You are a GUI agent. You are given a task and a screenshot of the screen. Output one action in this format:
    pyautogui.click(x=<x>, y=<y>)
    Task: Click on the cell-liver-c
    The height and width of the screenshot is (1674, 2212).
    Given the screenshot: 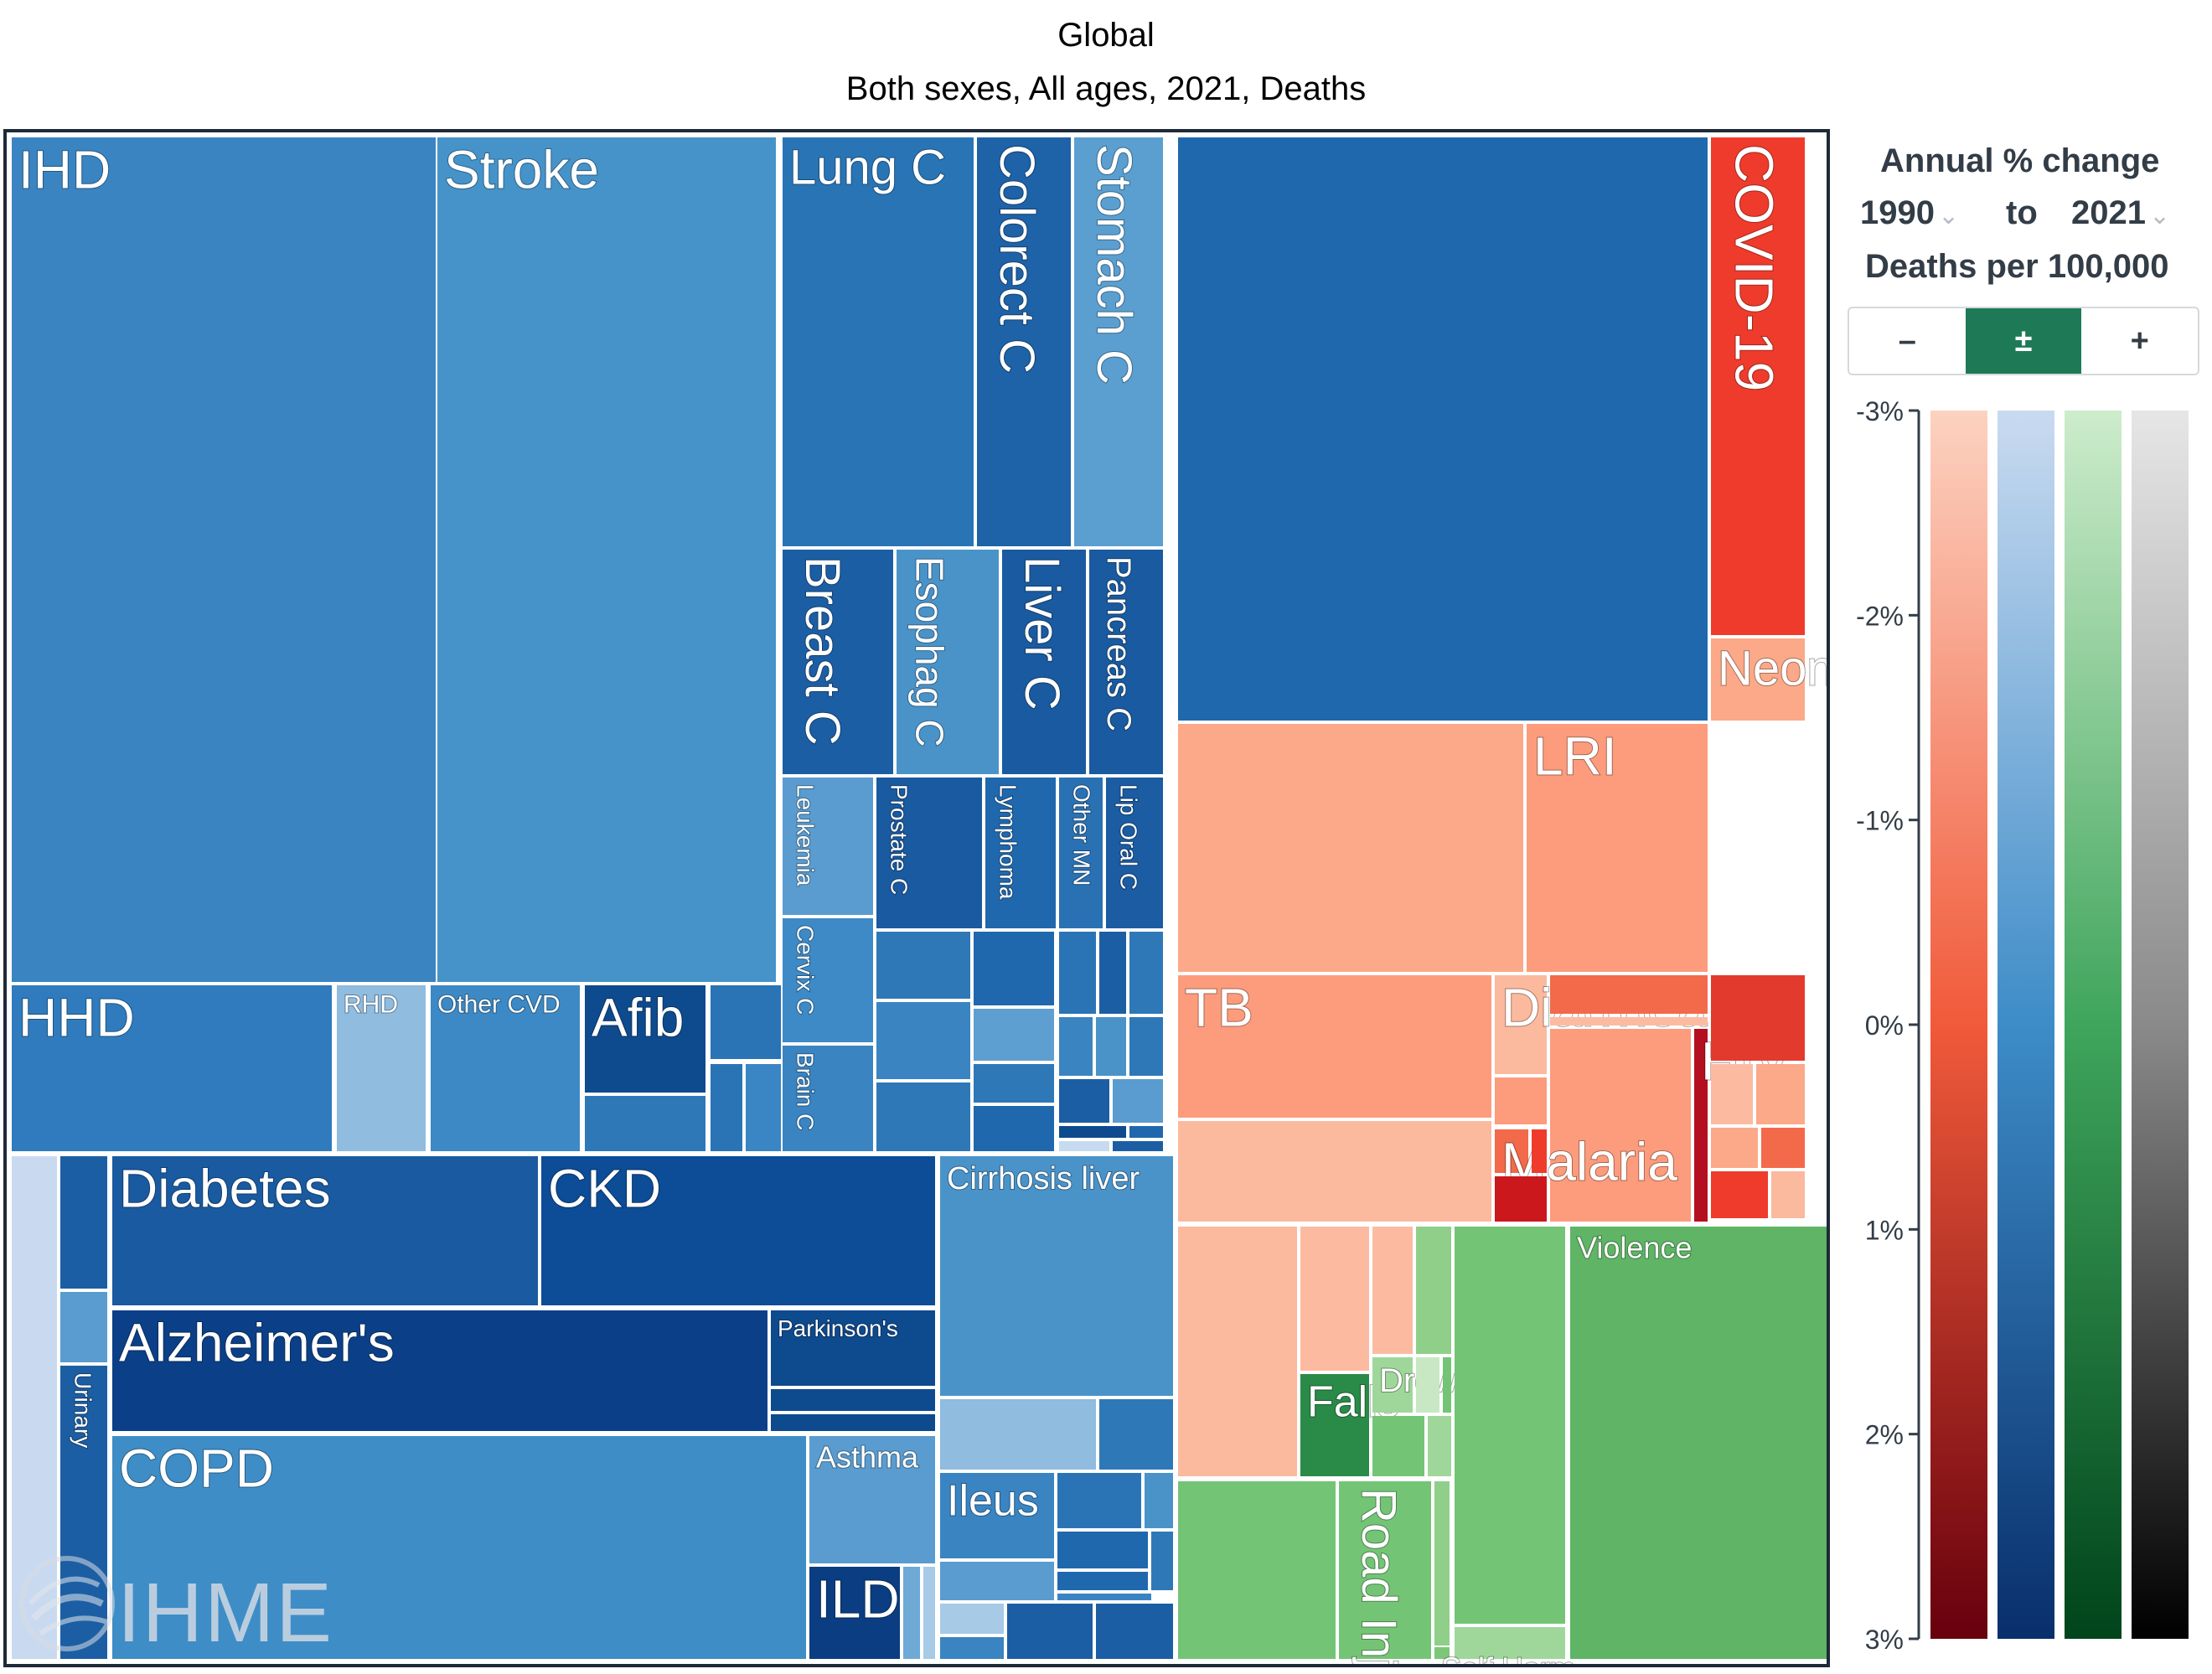 What is the action you would take?
    pyautogui.click(x=1044, y=662)
    